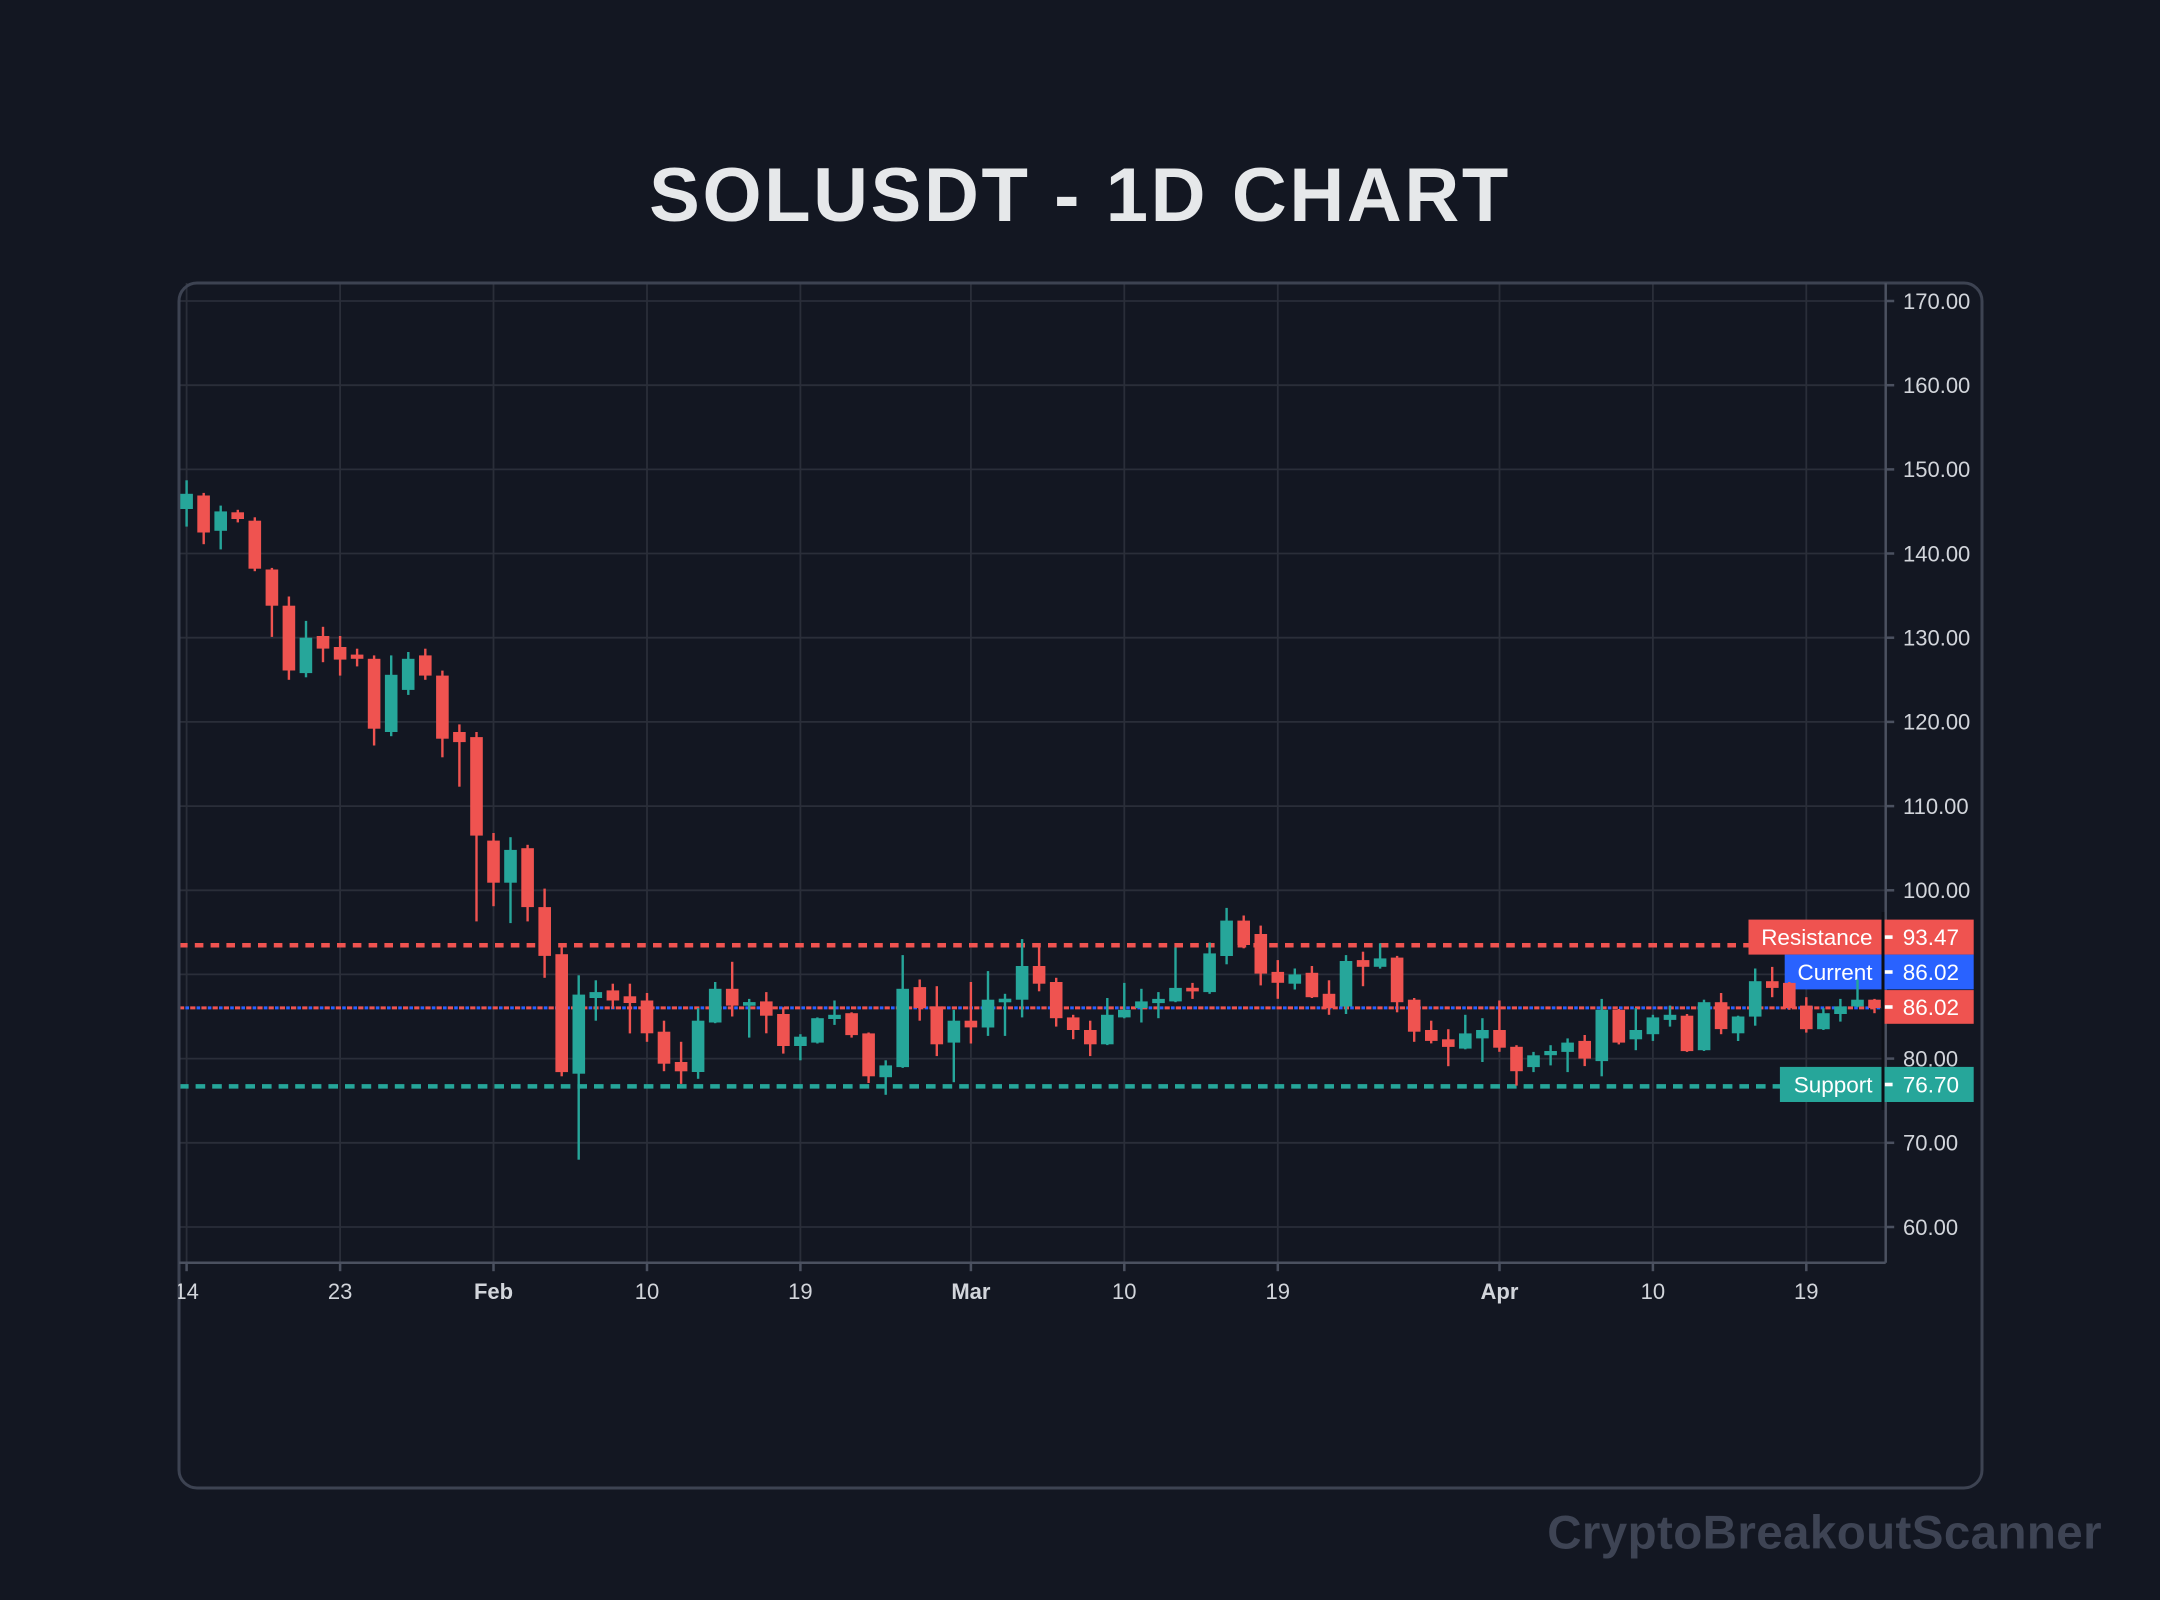 The width and height of the screenshot is (2160, 1600). I want to click on svg-text: Feb, so click(493, 1291).